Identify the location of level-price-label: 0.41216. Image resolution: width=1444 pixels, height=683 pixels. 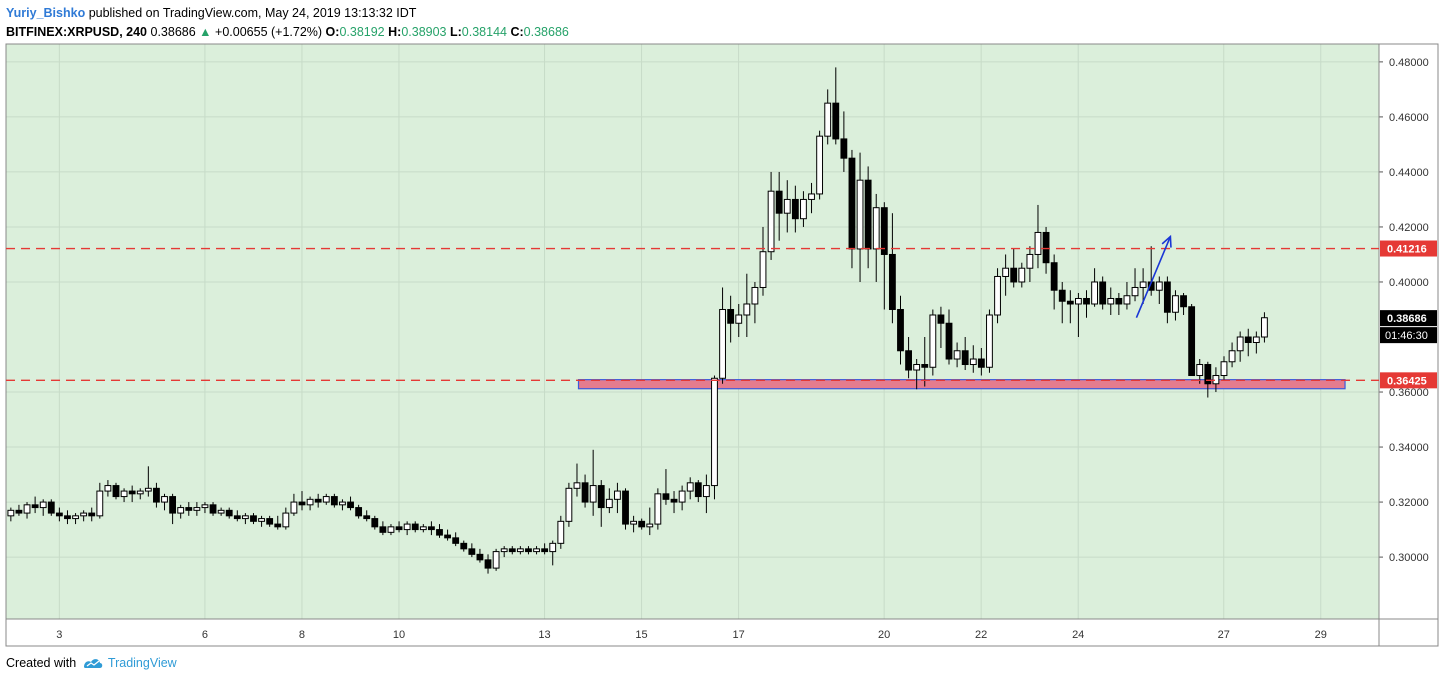
(1407, 250).